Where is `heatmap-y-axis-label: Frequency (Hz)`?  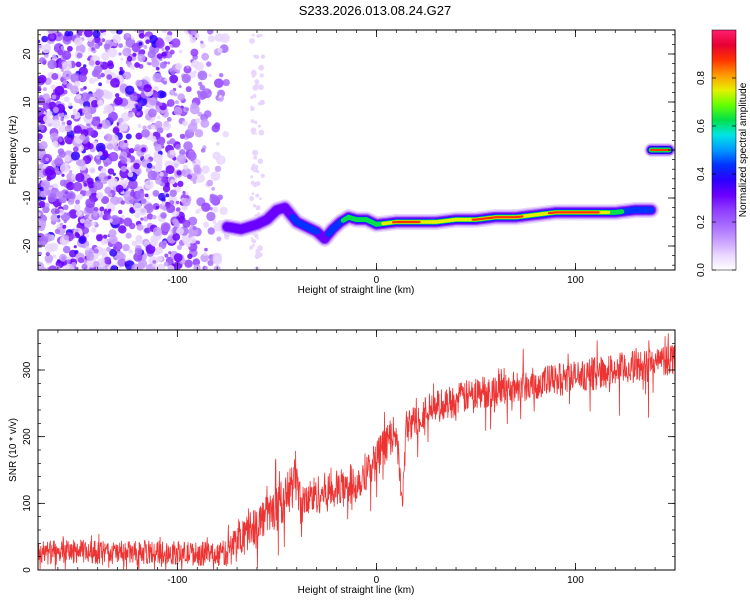 heatmap-y-axis-label: Frequency (Hz) is located at coordinates (13, 150).